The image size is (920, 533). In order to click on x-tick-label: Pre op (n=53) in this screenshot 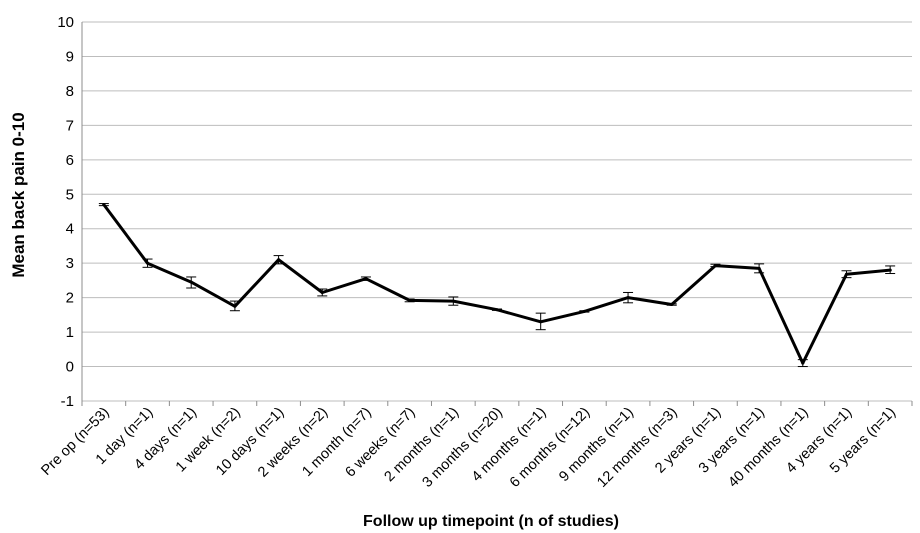, I will do `click(75, 442)`.